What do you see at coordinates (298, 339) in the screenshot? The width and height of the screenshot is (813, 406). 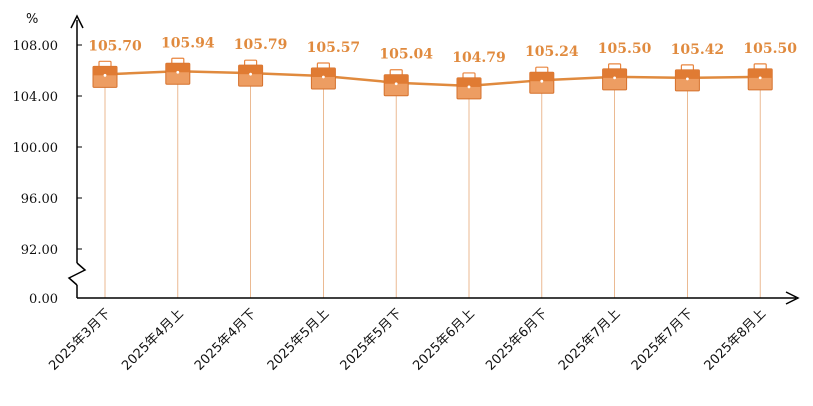 I see `x-tick-label: 2025年5月上` at bounding box center [298, 339].